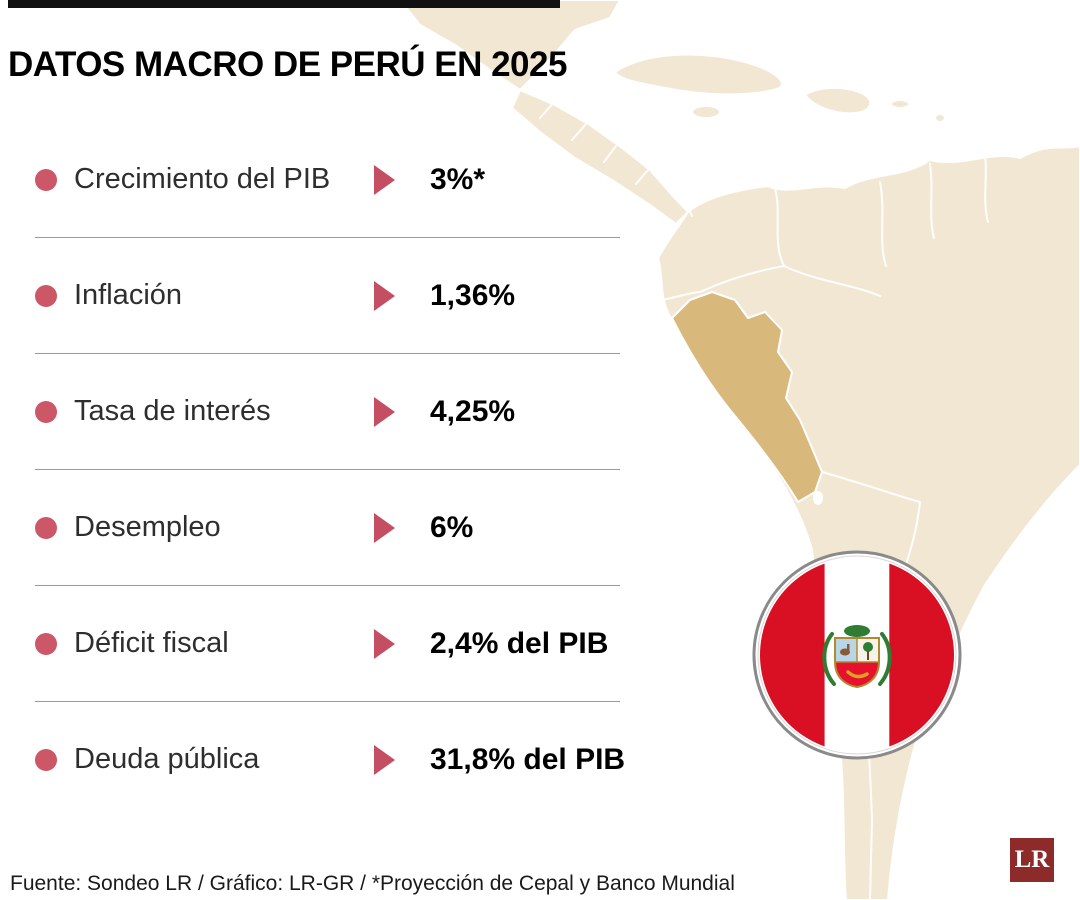  Describe the element at coordinates (327, 528) in the screenshot. I see `stat-row-desempleo: Desempleo 6%` at that location.